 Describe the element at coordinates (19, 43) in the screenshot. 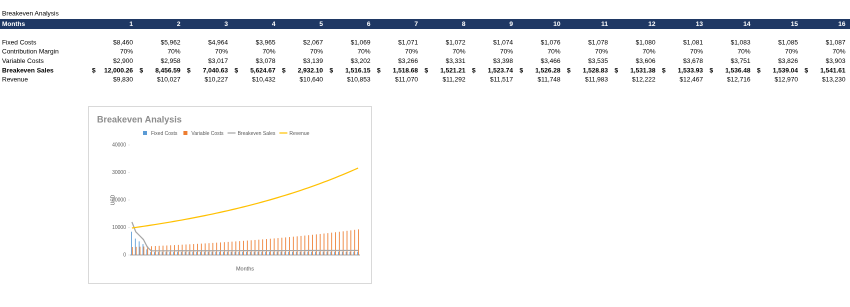

I see `row-label: Fixed Costs` at that location.